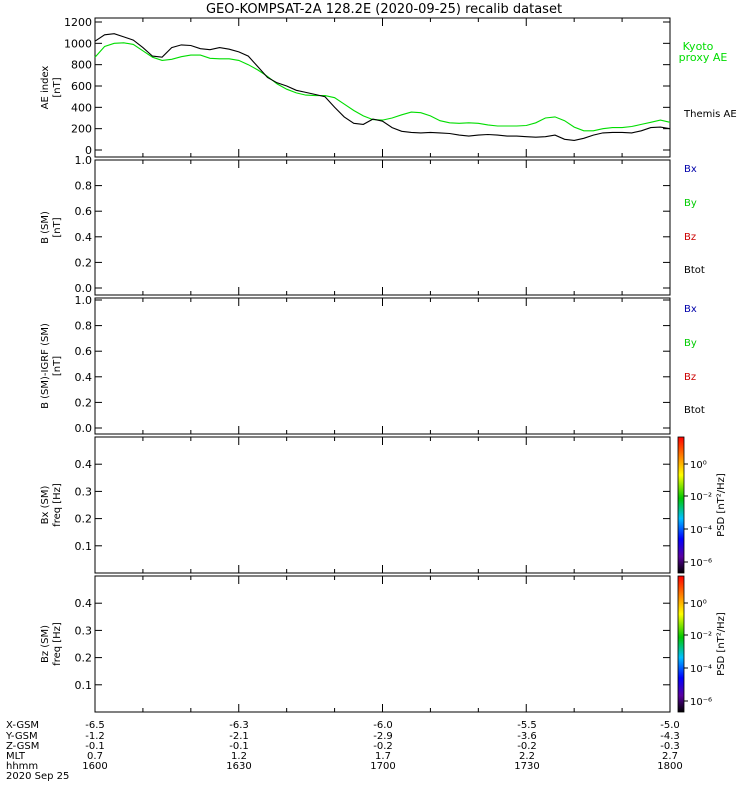 The height and width of the screenshot is (800, 750). Describe the element at coordinates (88, 150) in the screenshot. I see `y-tick-label: 0` at that location.